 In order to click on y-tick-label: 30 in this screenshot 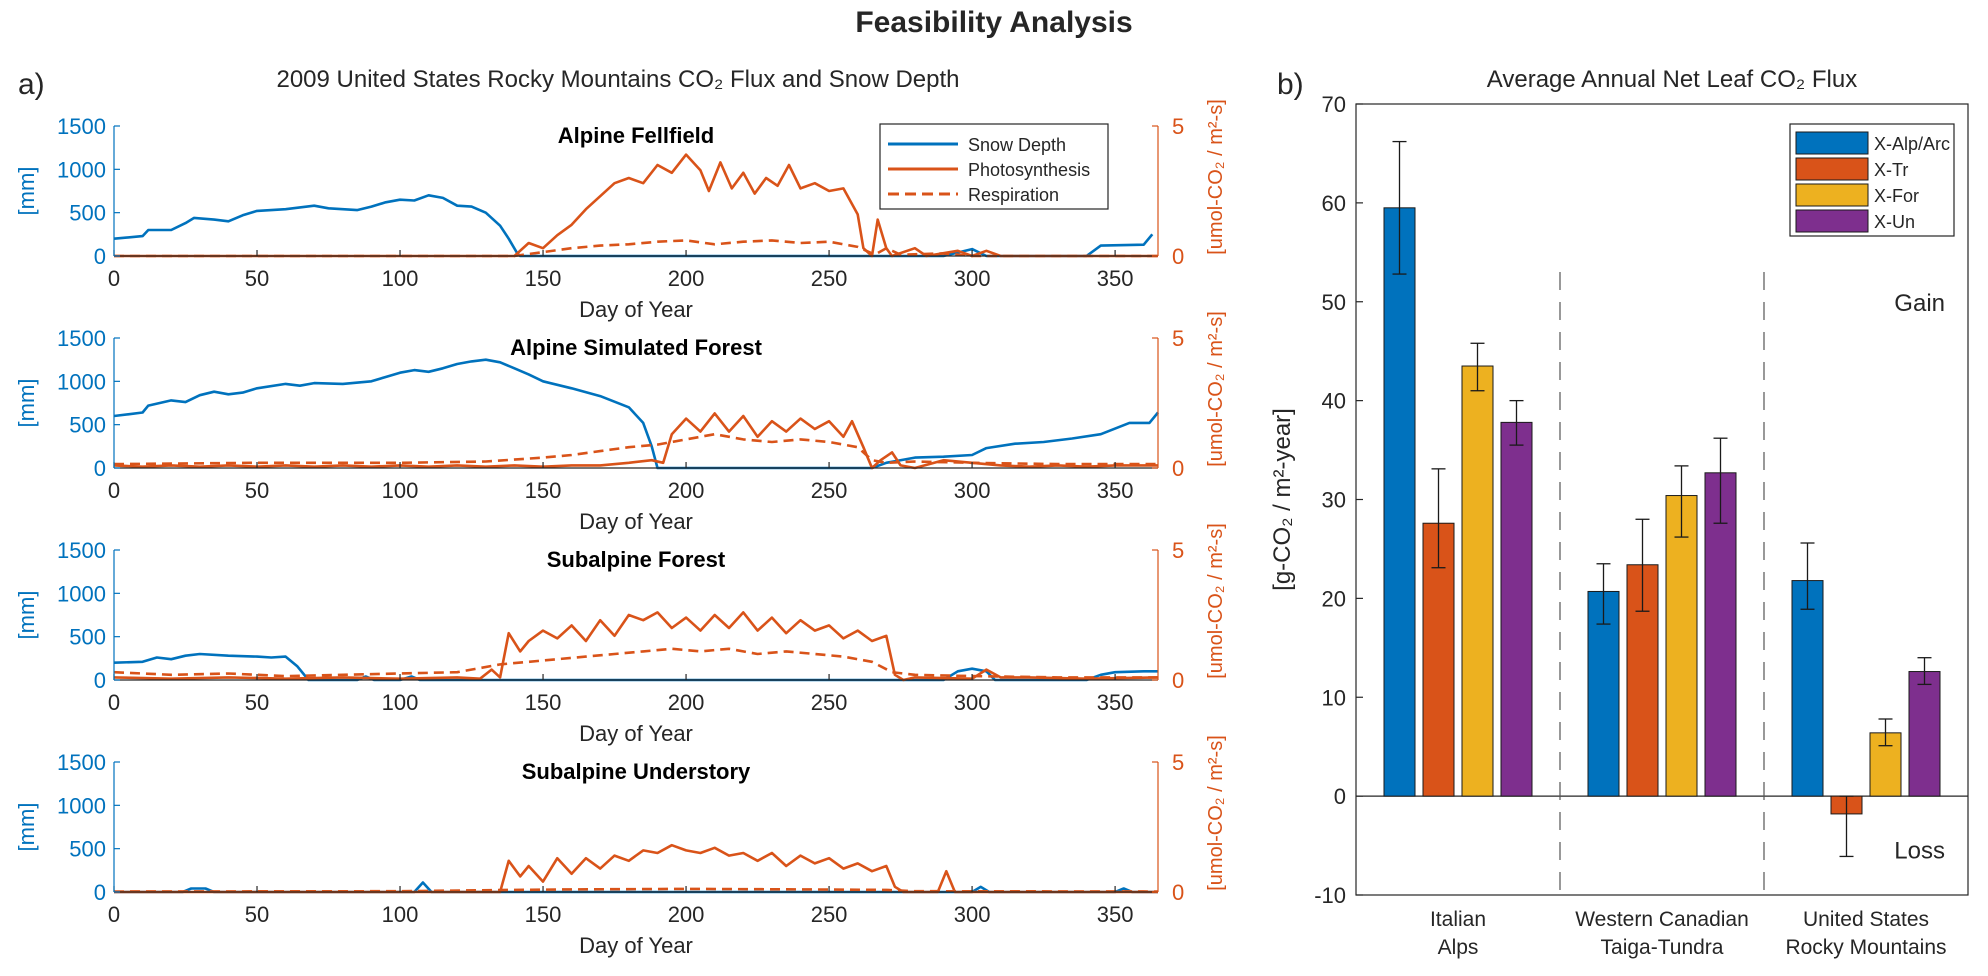, I will do `click(1334, 500)`.